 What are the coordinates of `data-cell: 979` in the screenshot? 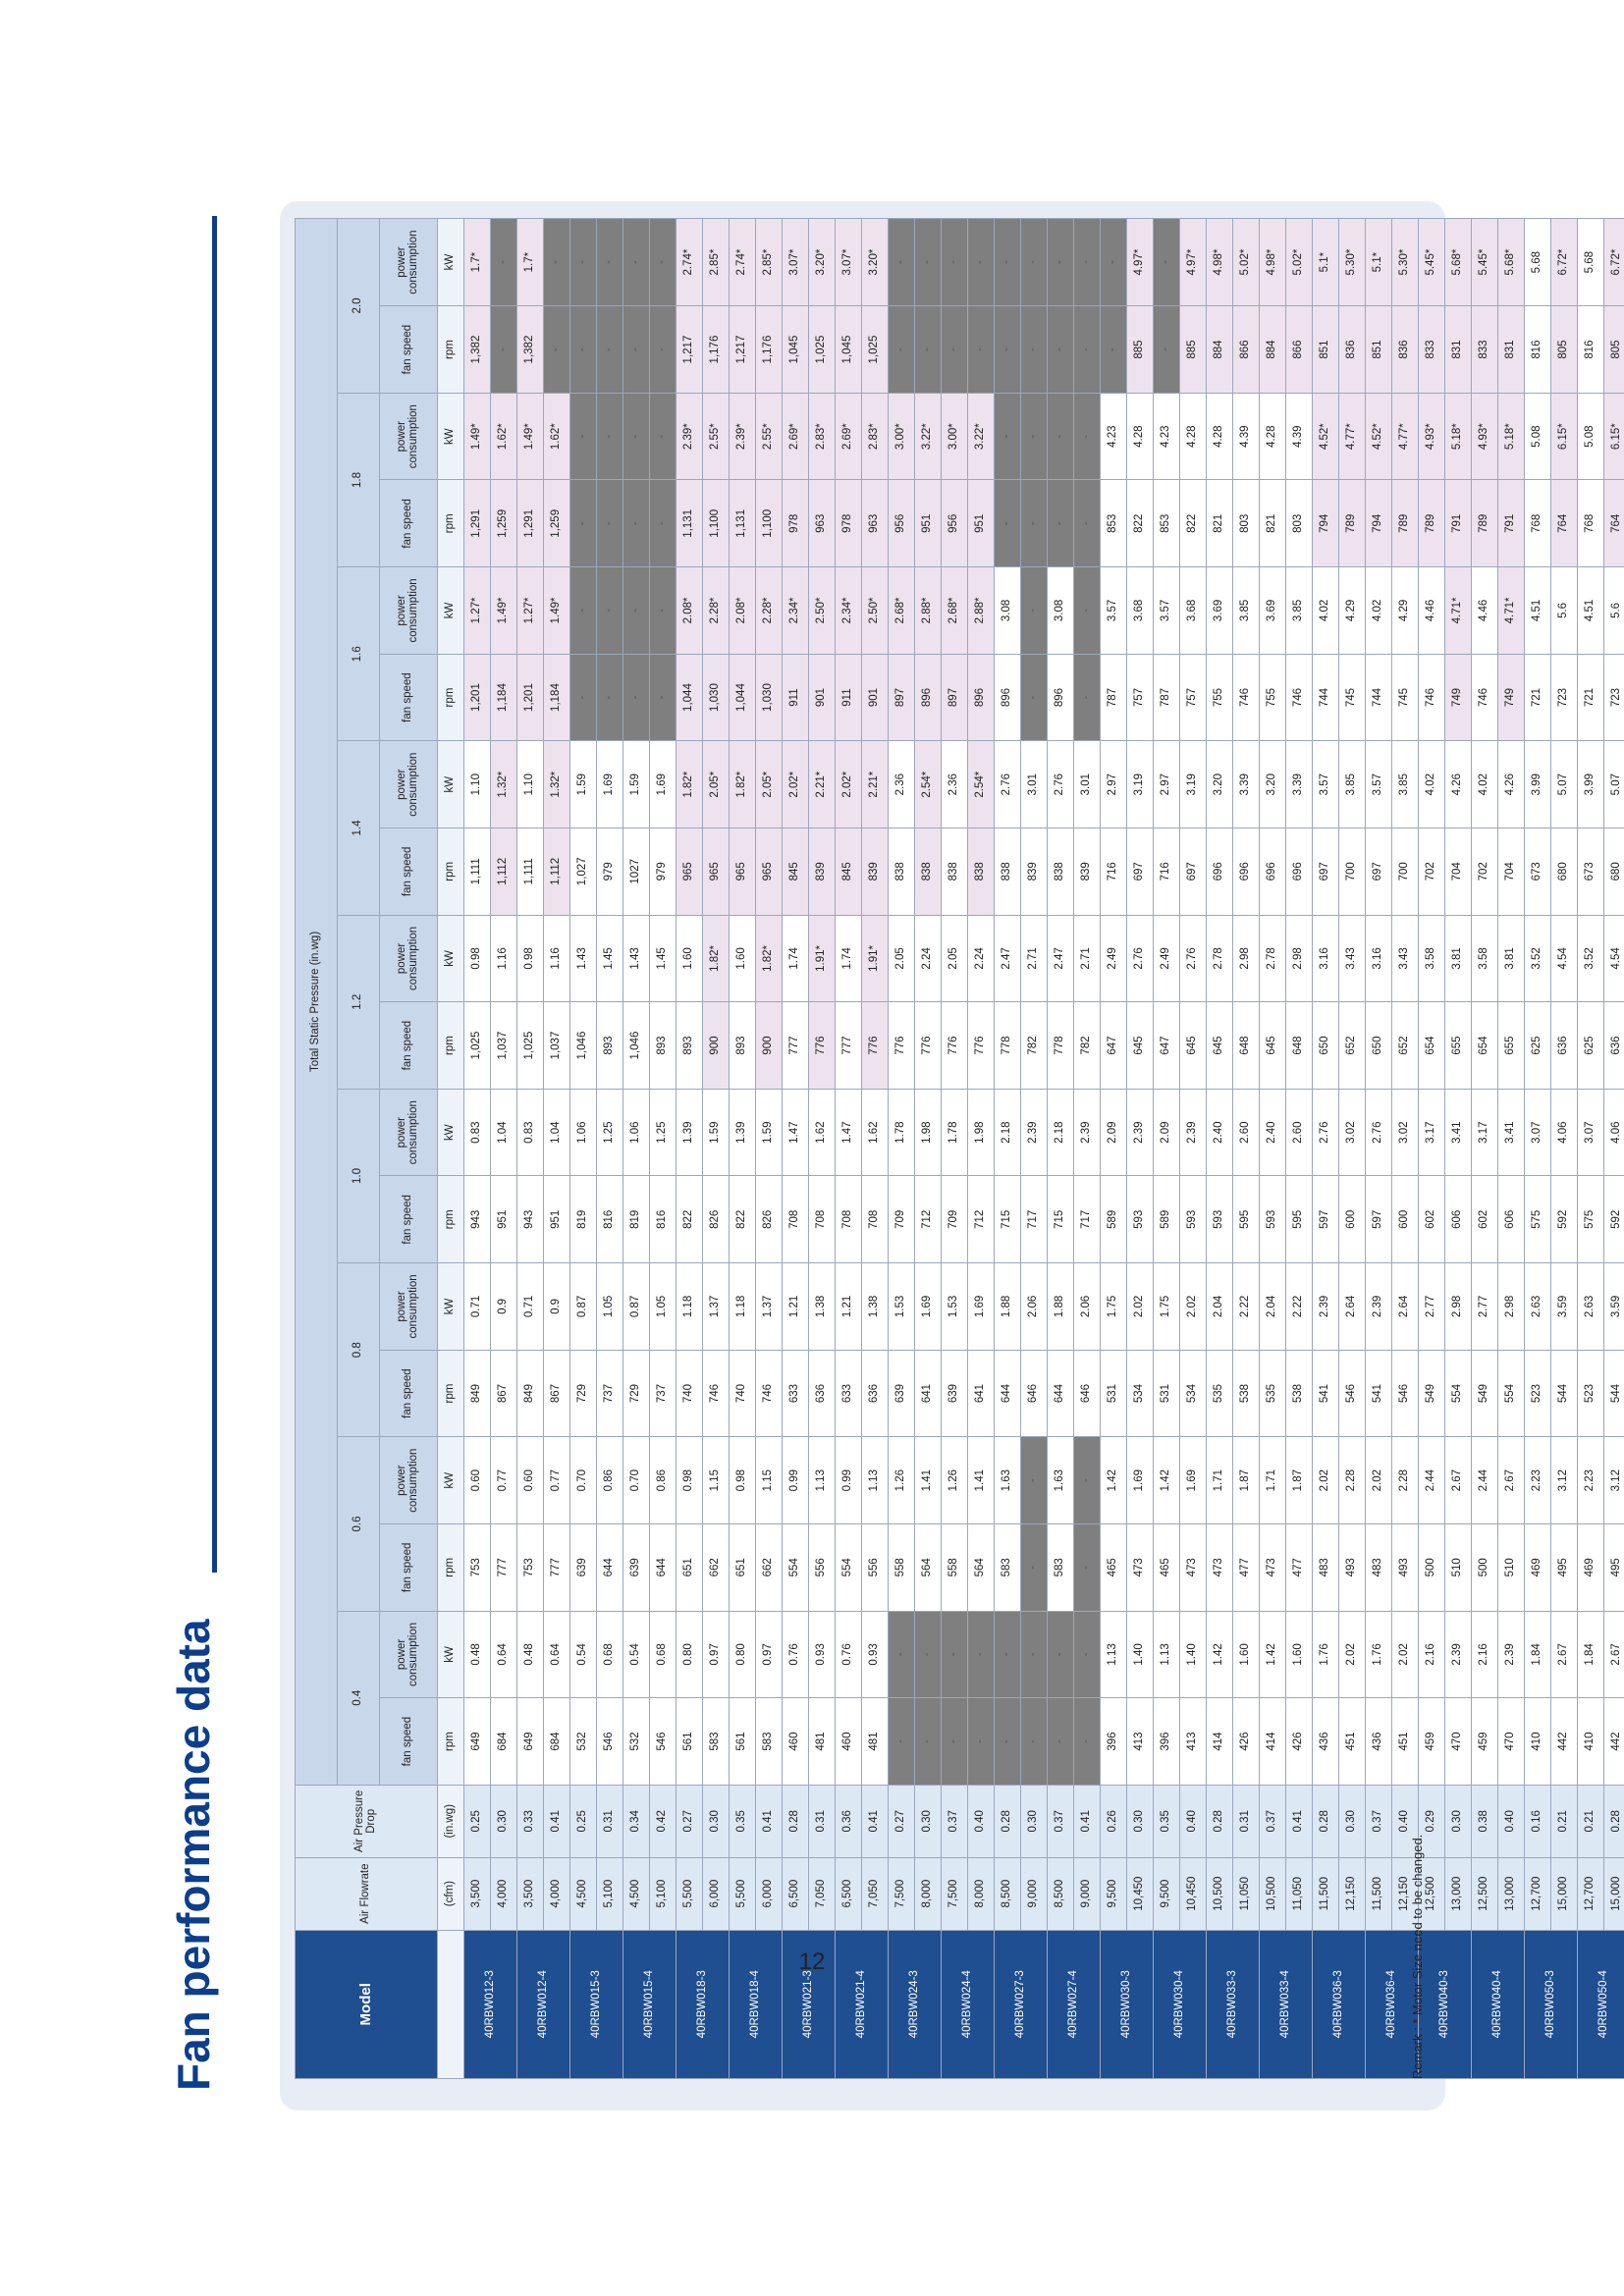 It's located at (663, 872).